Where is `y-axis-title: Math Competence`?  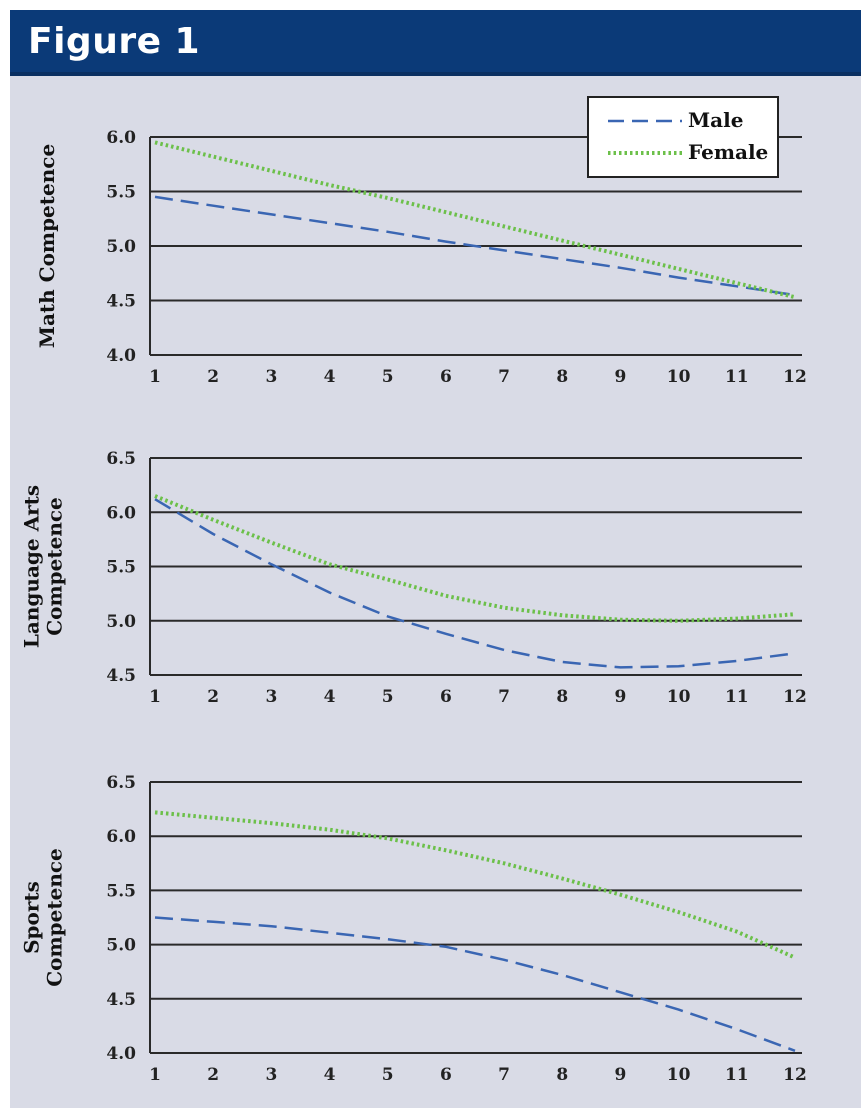 y-axis-title: Math Competence is located at coordinates (47, 246).